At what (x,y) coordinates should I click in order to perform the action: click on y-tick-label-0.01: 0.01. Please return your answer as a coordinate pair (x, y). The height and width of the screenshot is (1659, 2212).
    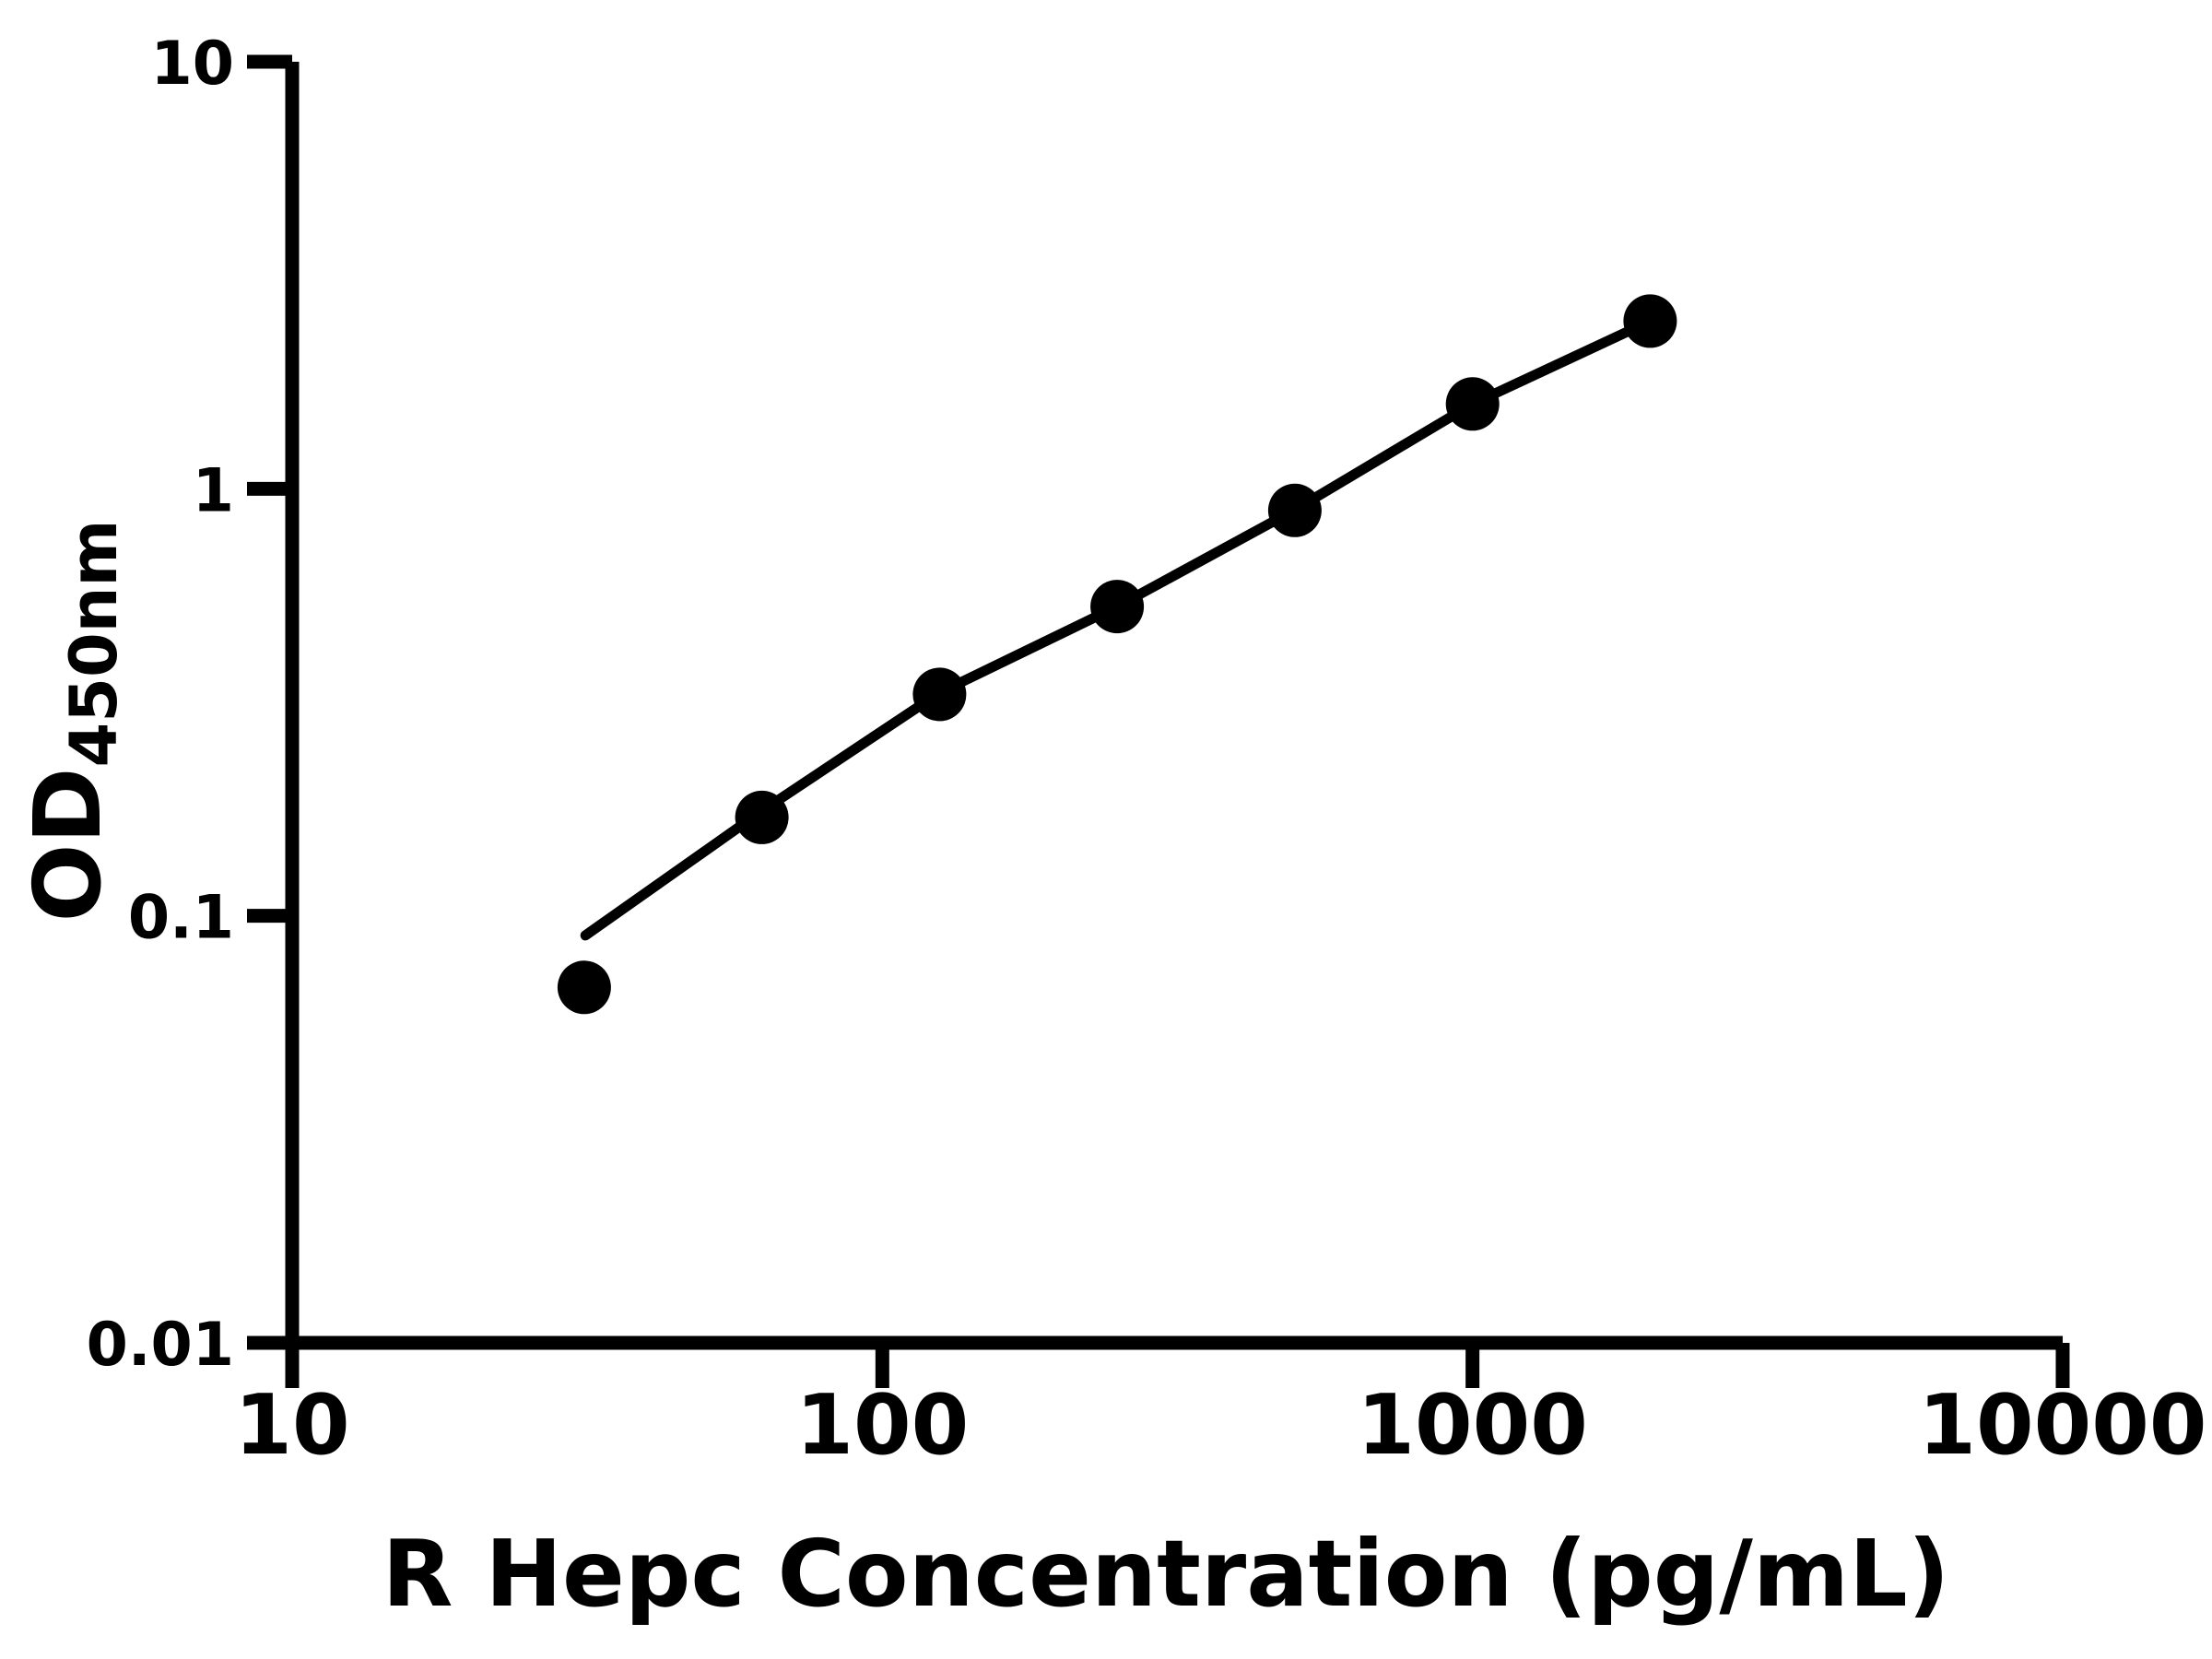
    Looking at the image, I should click on (160, 1345).